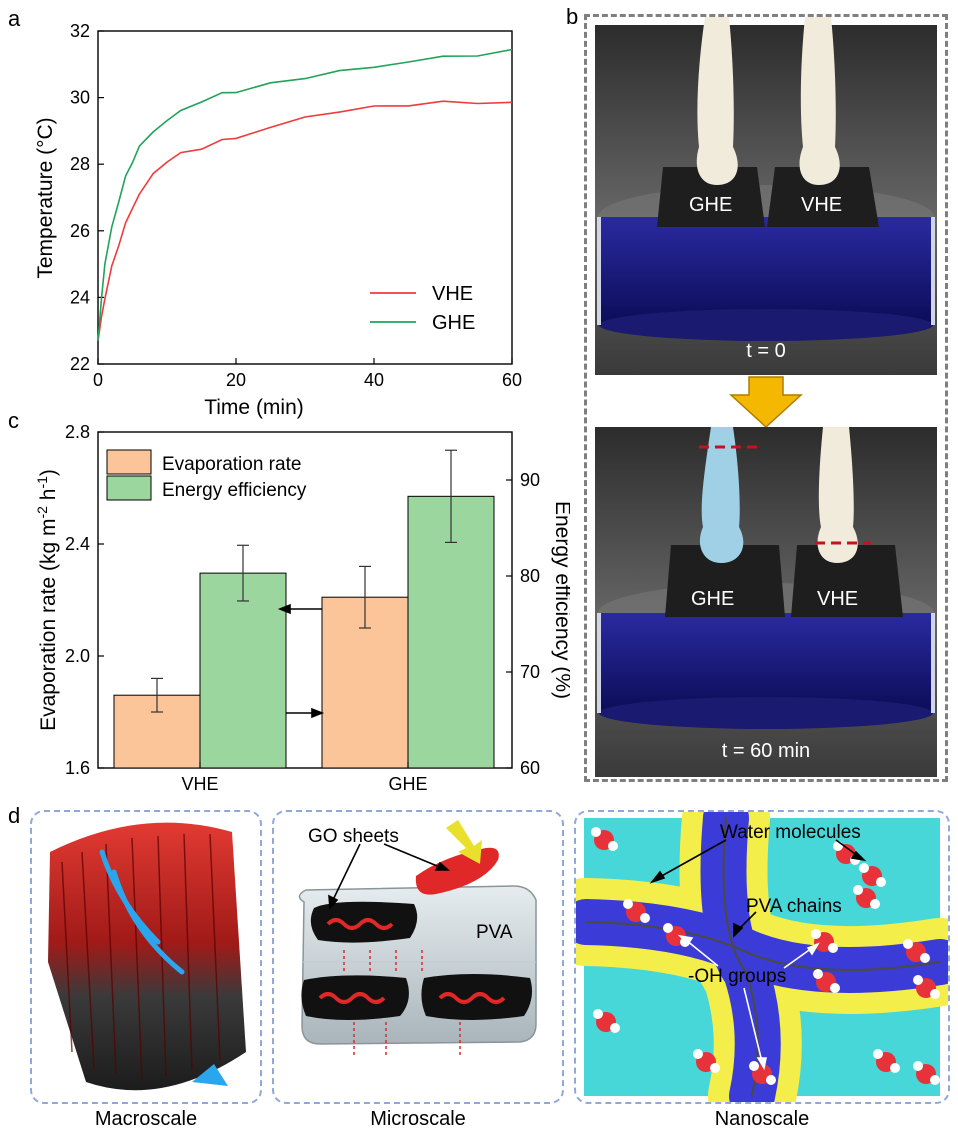  What do you see at coordinates (98, 380) in the screenshot?
I see `x-tick-label: 0` at bounding box center [98, 380].